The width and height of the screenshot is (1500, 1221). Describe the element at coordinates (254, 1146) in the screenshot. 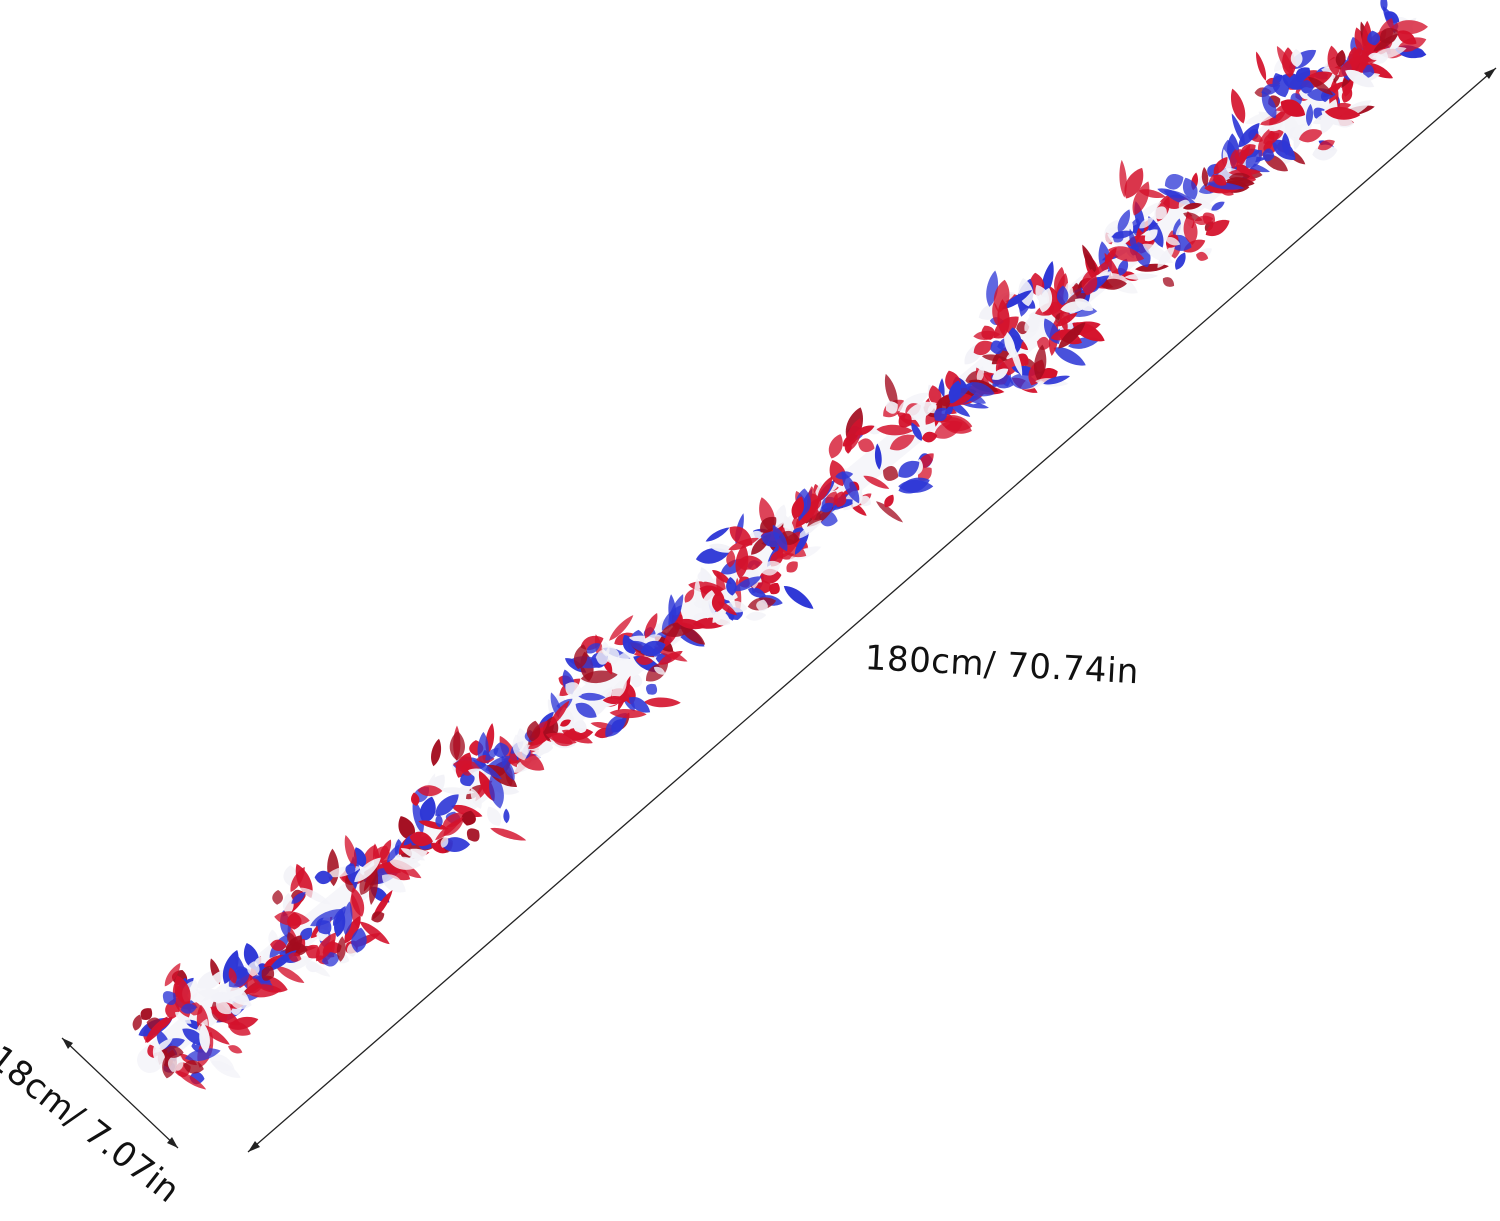

I see `length-arrowhead-bottom` at that location.